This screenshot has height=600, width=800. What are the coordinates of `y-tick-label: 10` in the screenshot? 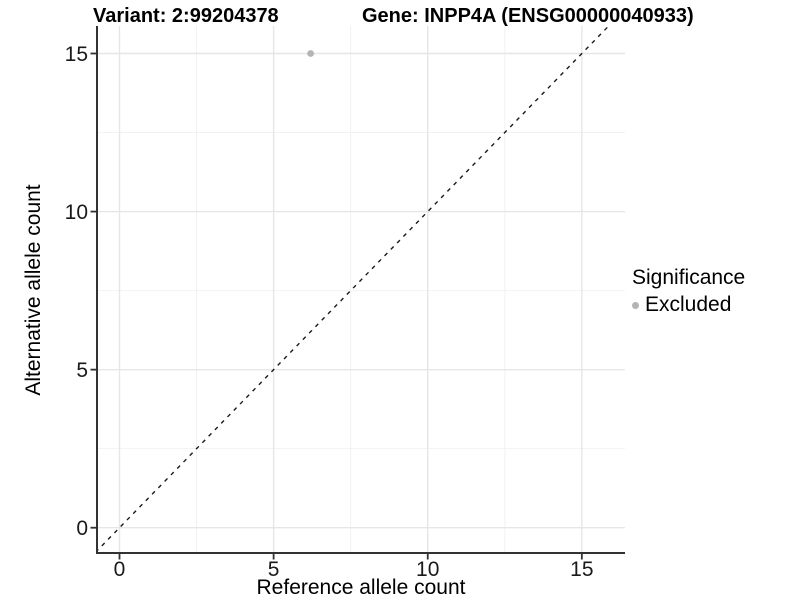 It's located at (76, 212).